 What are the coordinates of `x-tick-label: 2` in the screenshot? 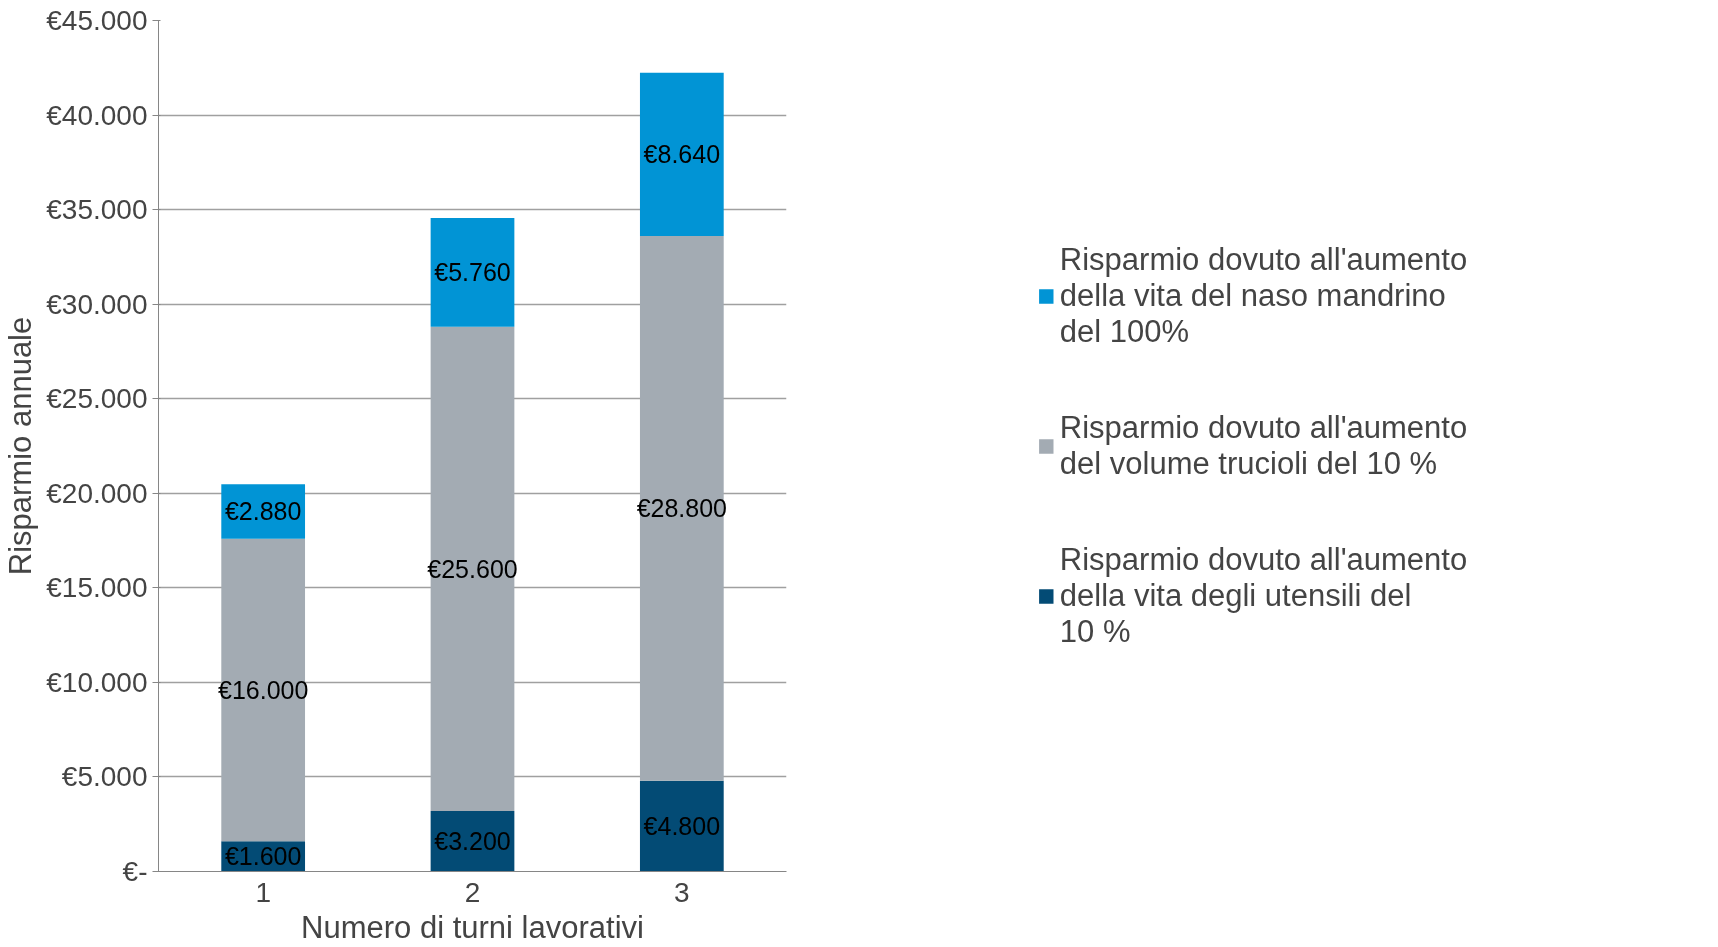 It's located at (472, 892).